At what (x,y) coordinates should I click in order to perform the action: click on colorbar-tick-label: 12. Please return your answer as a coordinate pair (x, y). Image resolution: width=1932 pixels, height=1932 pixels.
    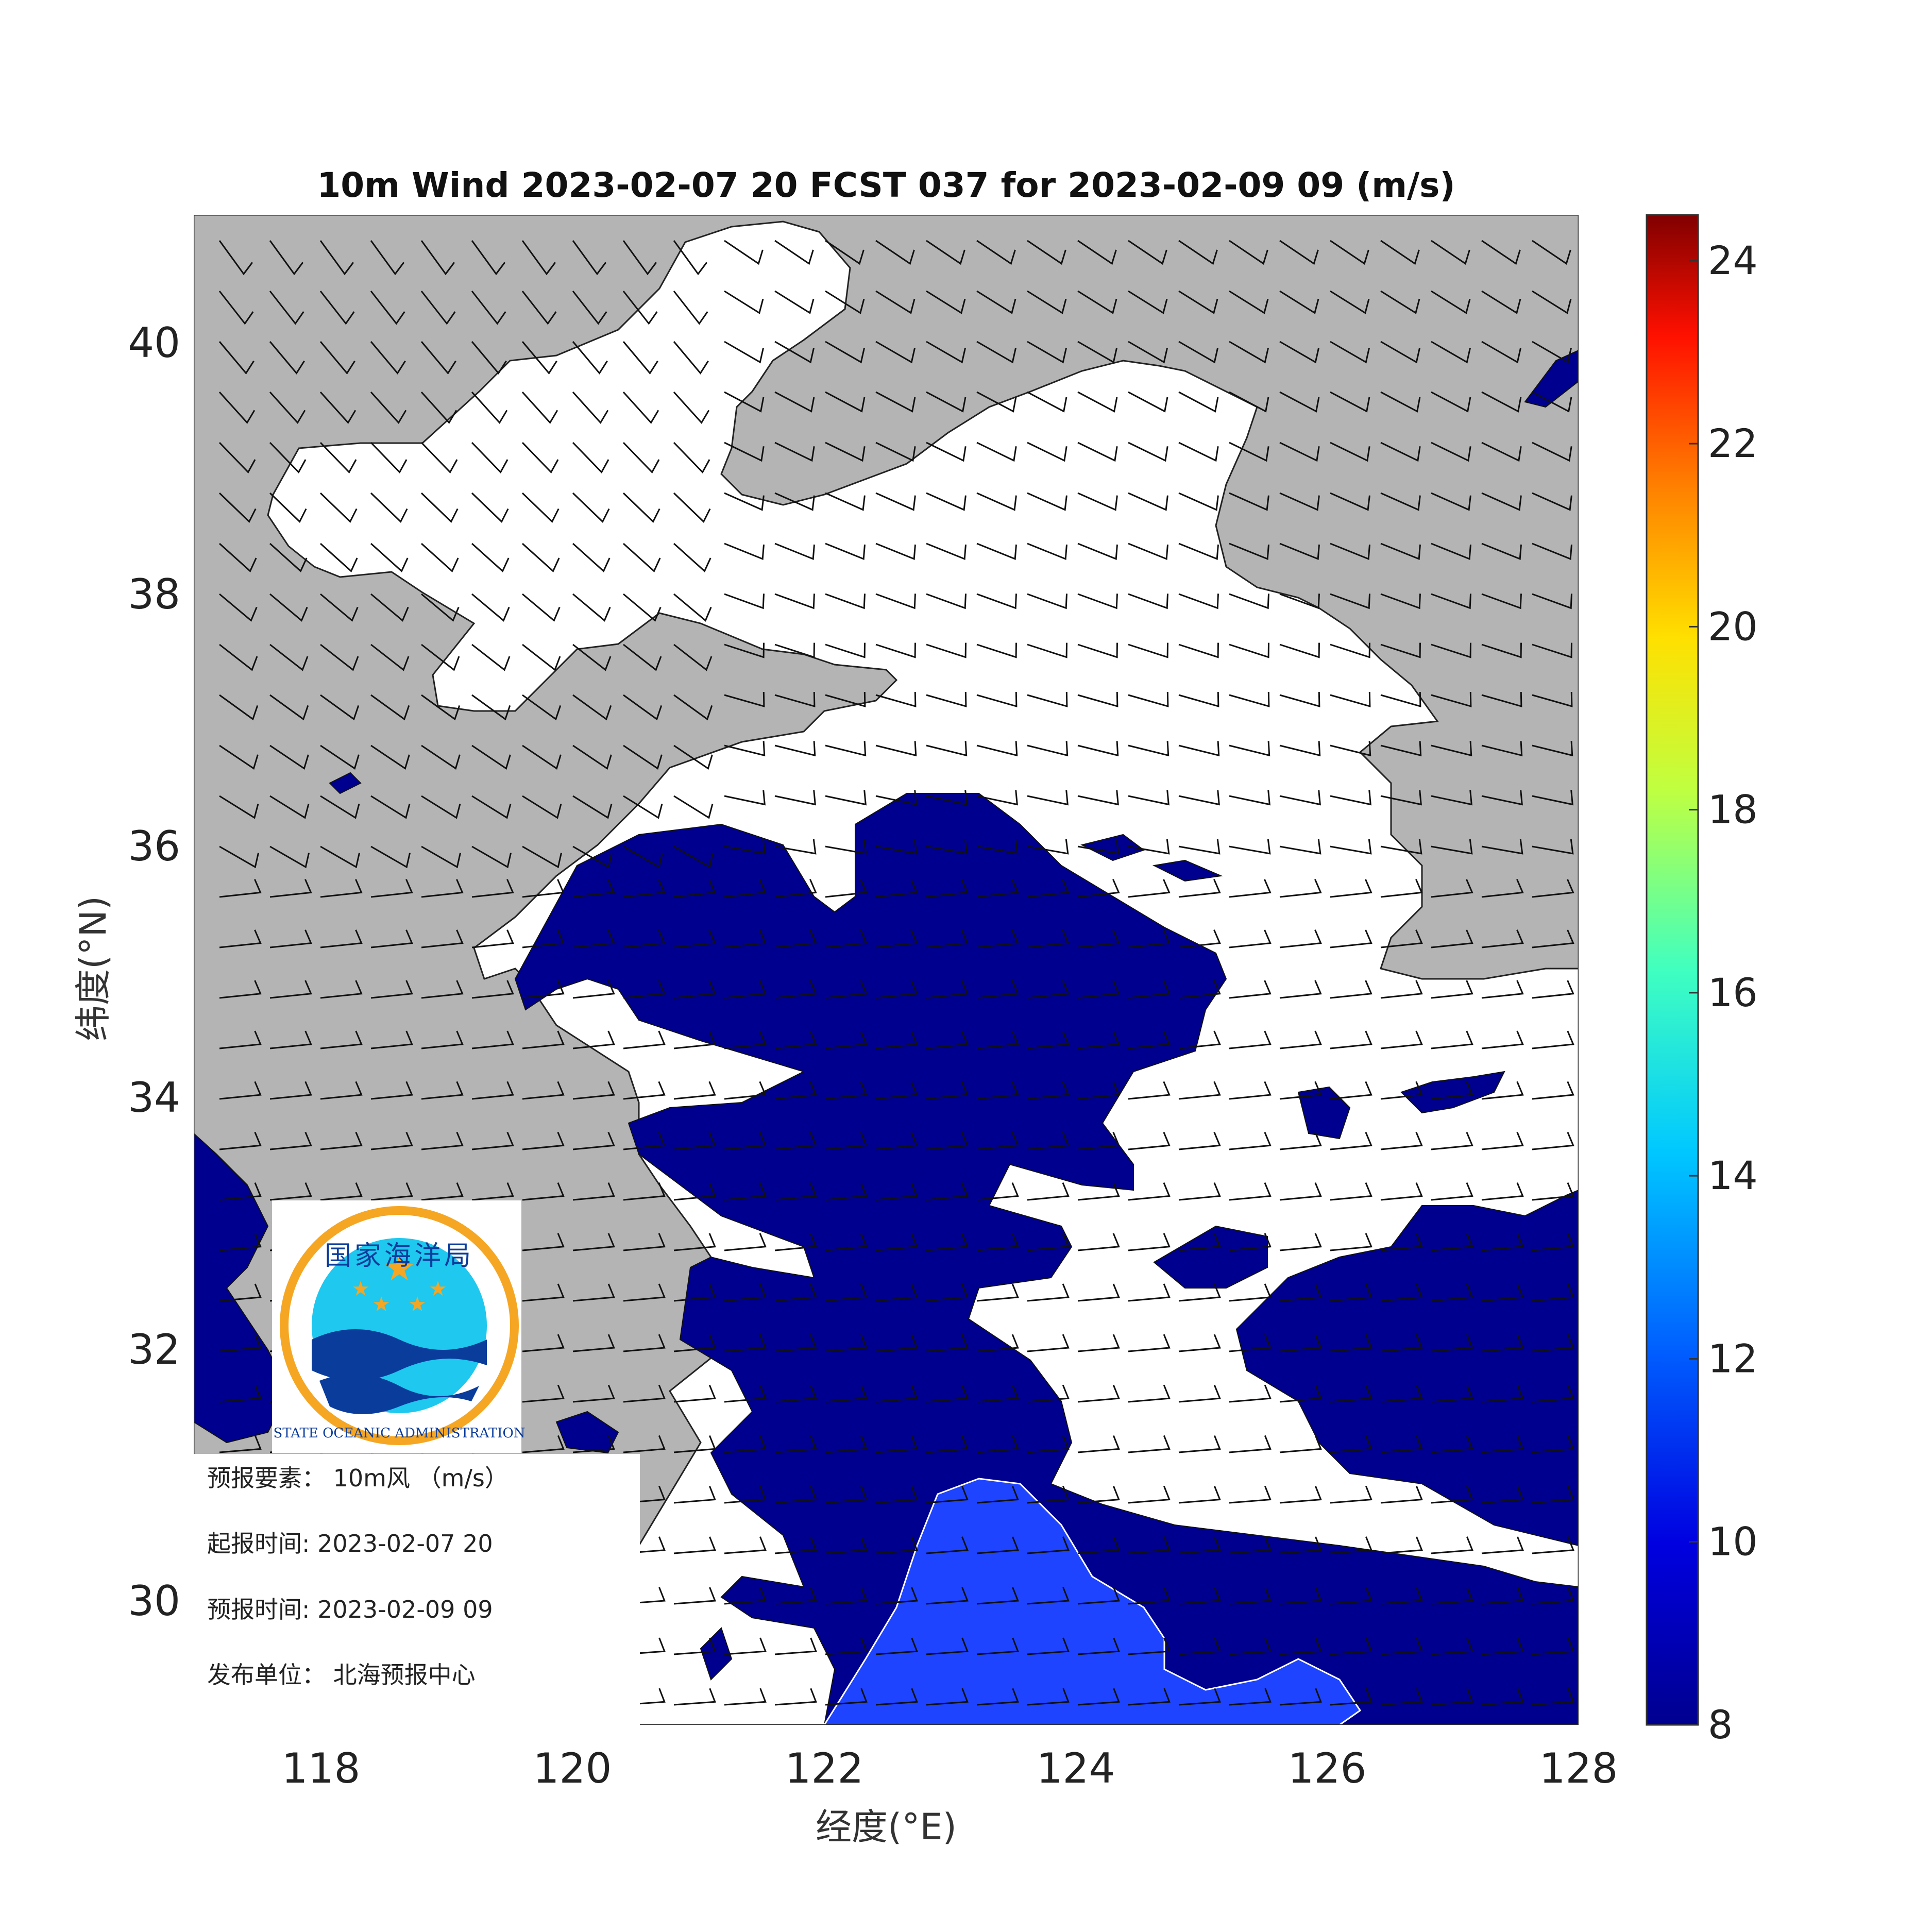
    Looking at the image, I should click on (1733, 1358).